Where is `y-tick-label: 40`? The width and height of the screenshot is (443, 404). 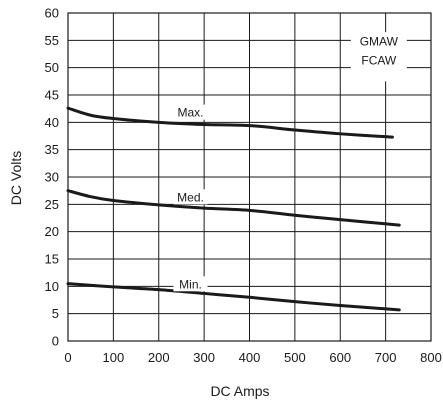 y-tick-label: 40 is located at coordinates (52, 122).